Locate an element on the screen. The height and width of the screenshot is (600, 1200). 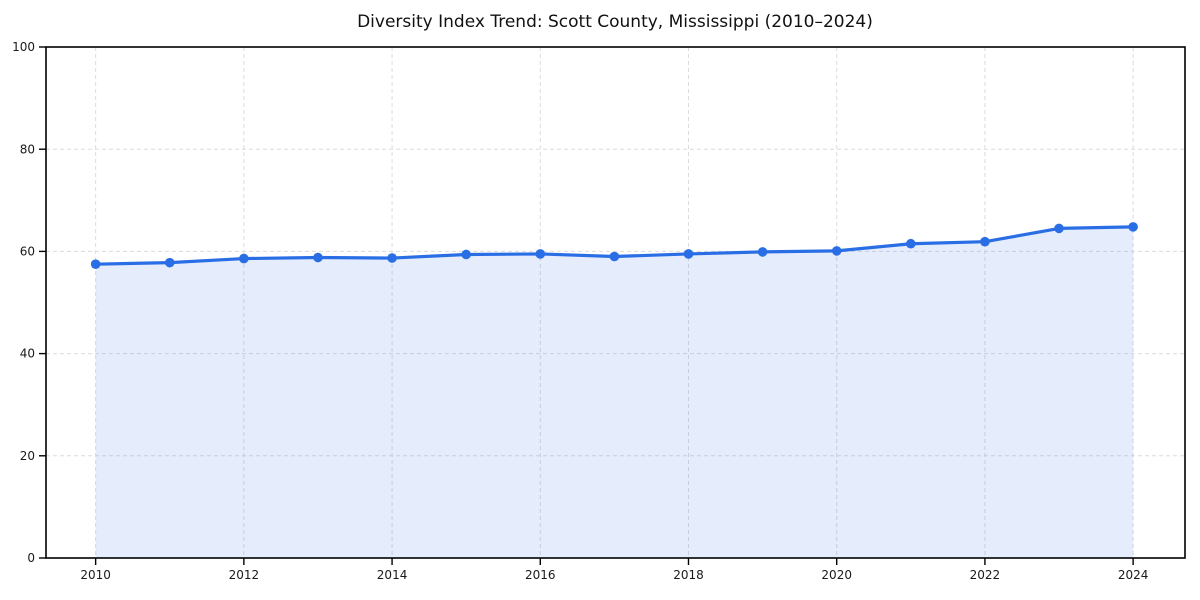
x-tick-label: 2024 is located at coordinates (1133, 575).